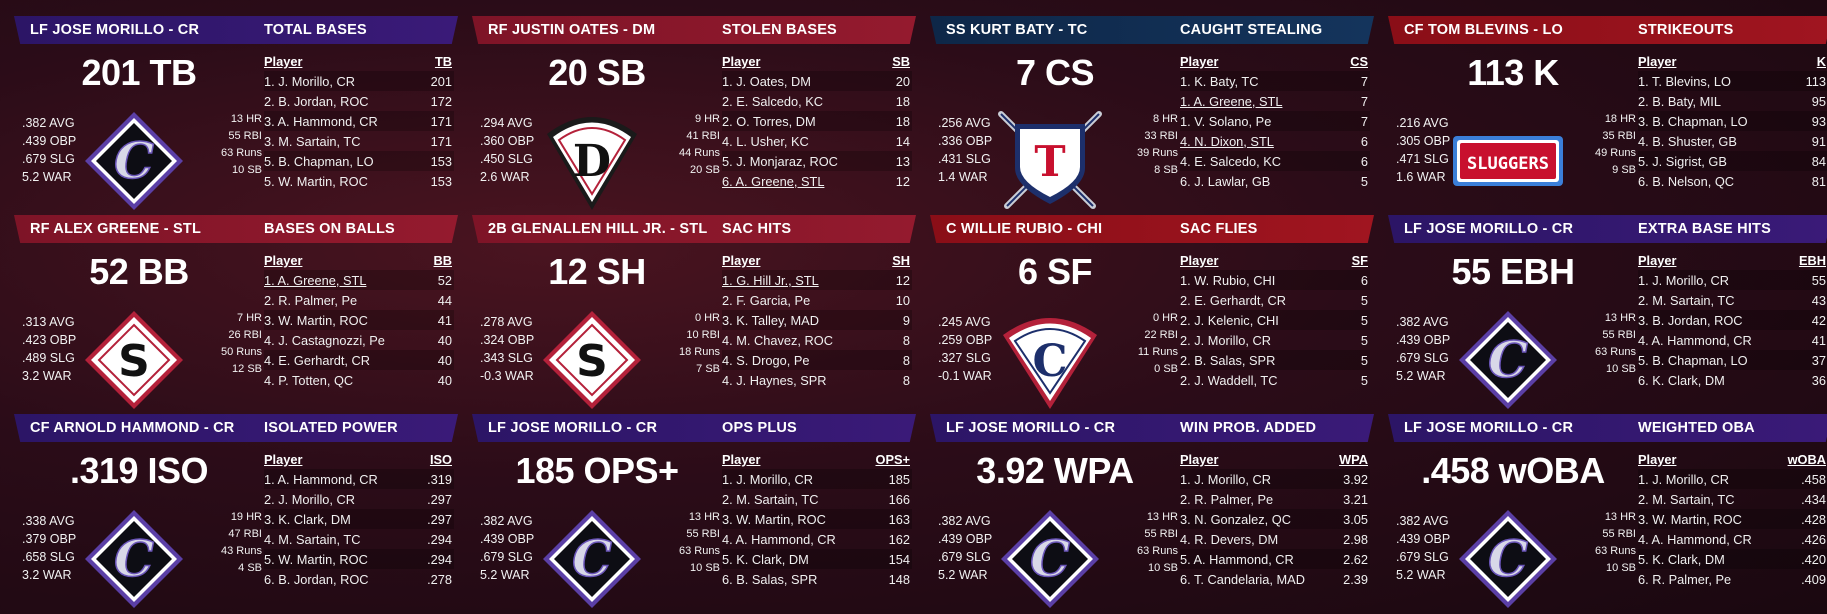  What do you see at coordinates (817, 539) in the screenshot?
I see `table-row: 4. A. Hammond, CR 162` at bounding box center [817, 539].